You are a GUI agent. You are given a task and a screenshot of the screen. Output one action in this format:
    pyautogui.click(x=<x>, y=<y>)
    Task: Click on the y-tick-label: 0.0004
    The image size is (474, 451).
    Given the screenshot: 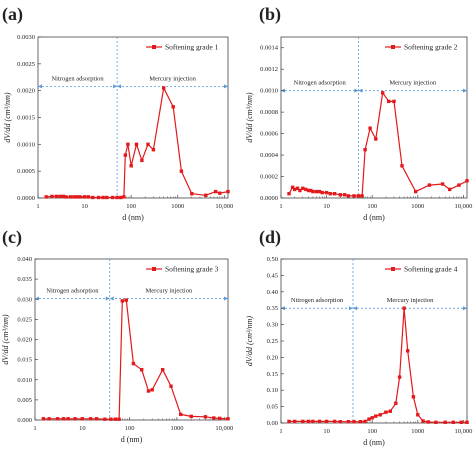 What is the action you would take?
    pyautogui.click(x=269, y=155)
    